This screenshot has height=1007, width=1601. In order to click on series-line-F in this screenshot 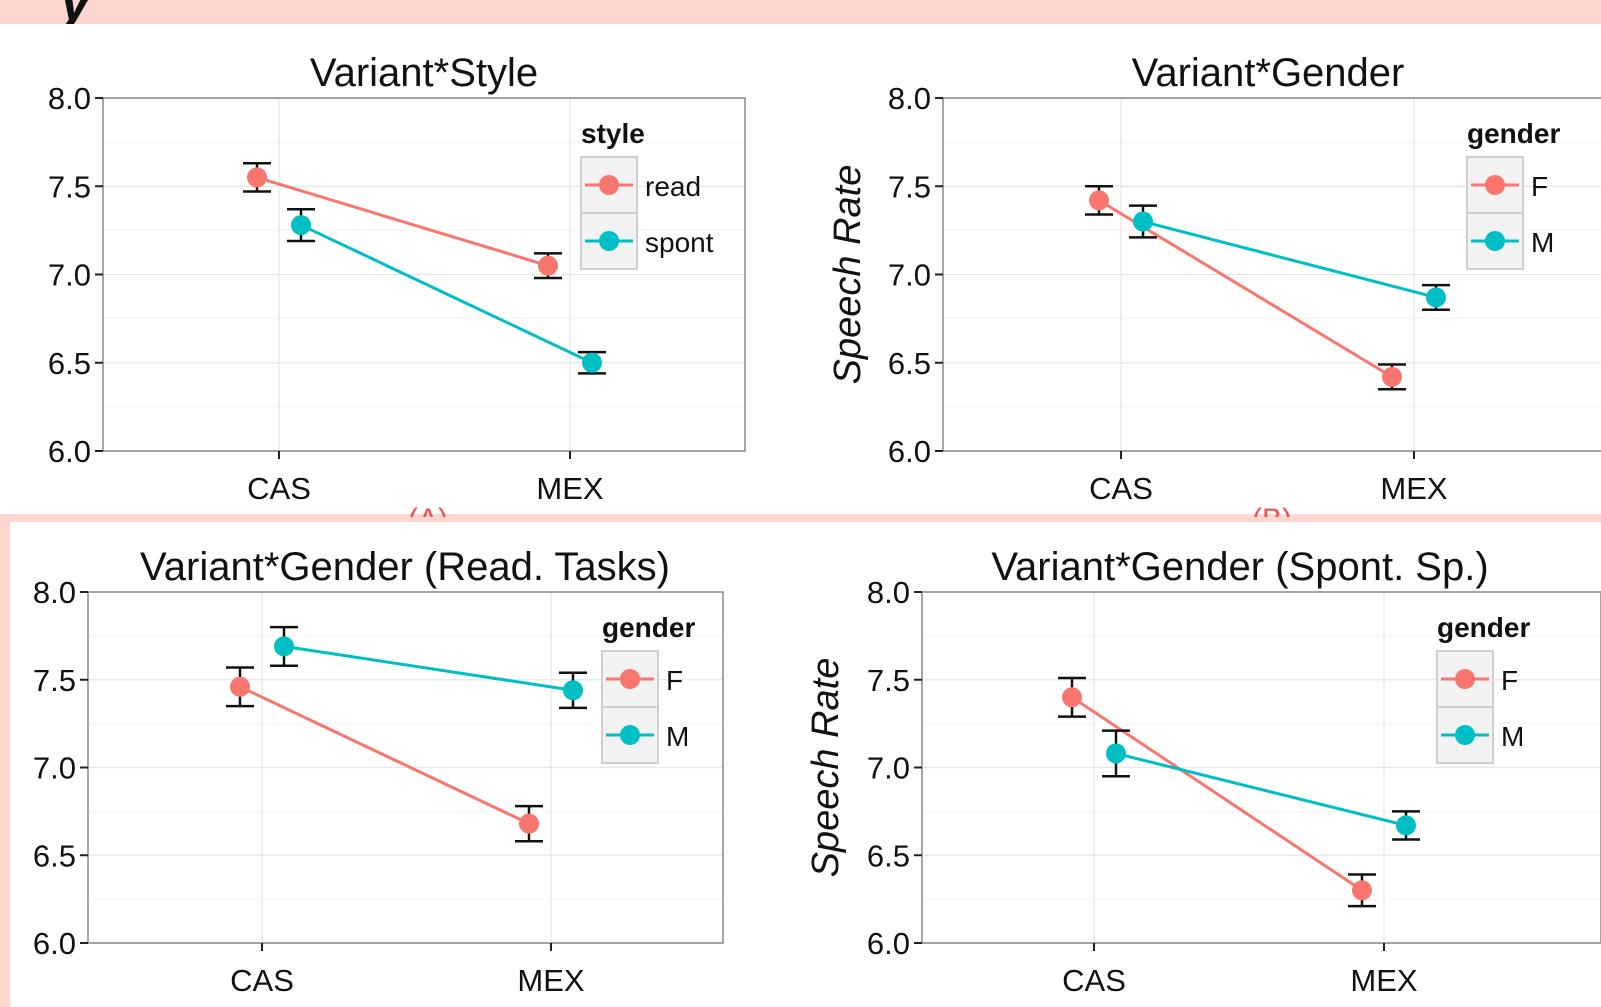, I will do `click(384, 755)`.